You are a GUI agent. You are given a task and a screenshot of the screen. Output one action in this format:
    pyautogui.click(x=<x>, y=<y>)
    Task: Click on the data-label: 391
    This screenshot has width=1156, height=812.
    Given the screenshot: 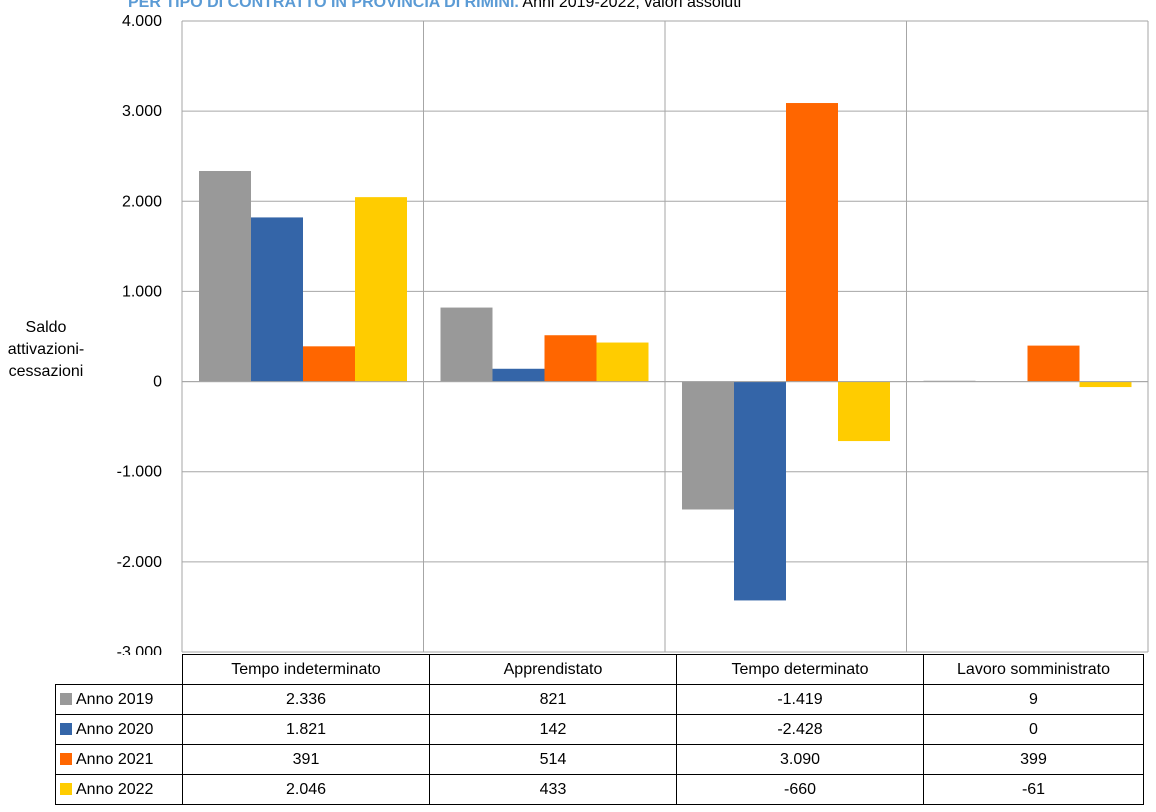 What is the action you would take?
    pyautogui.click(x=306, y=759)
    